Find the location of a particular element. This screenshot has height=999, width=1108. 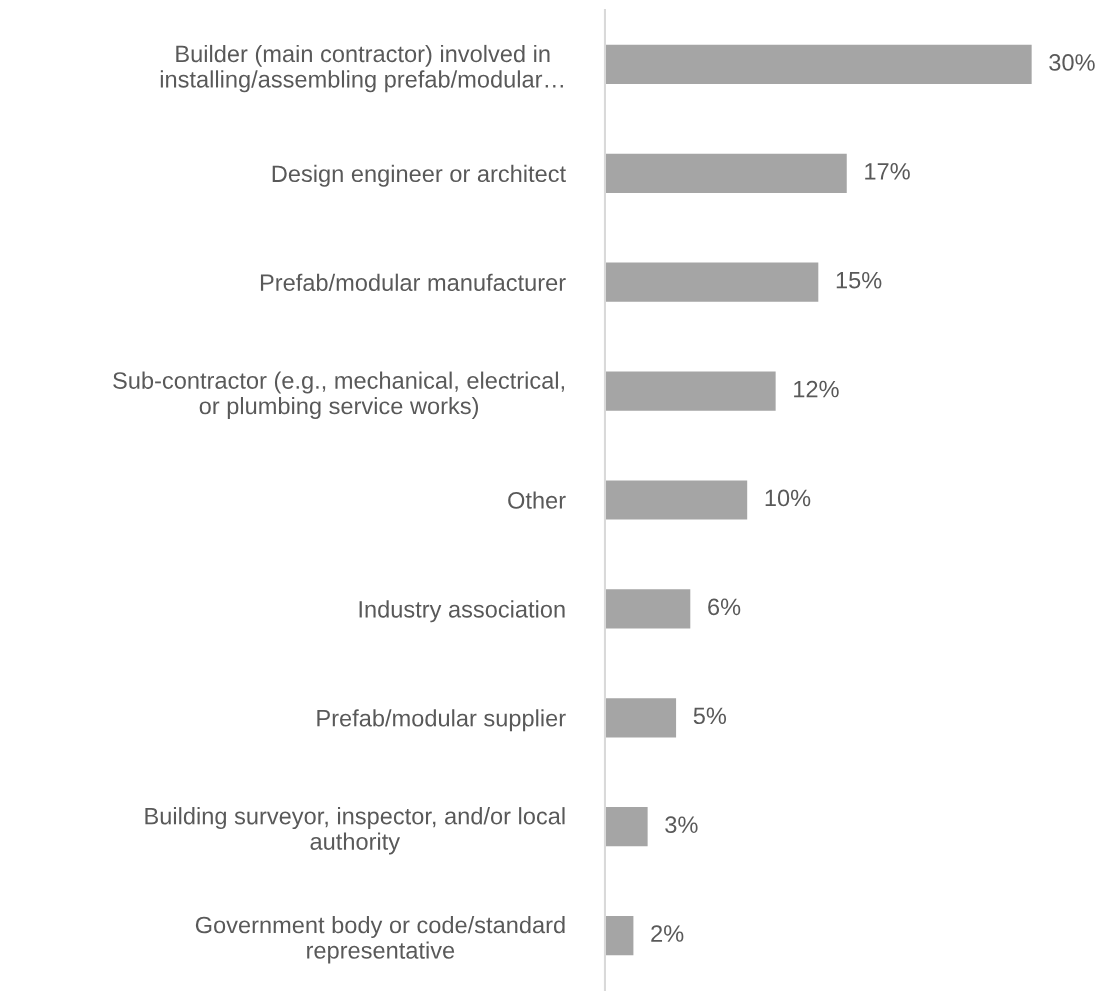

data-label: 6% is located at coordinates (724, 607).